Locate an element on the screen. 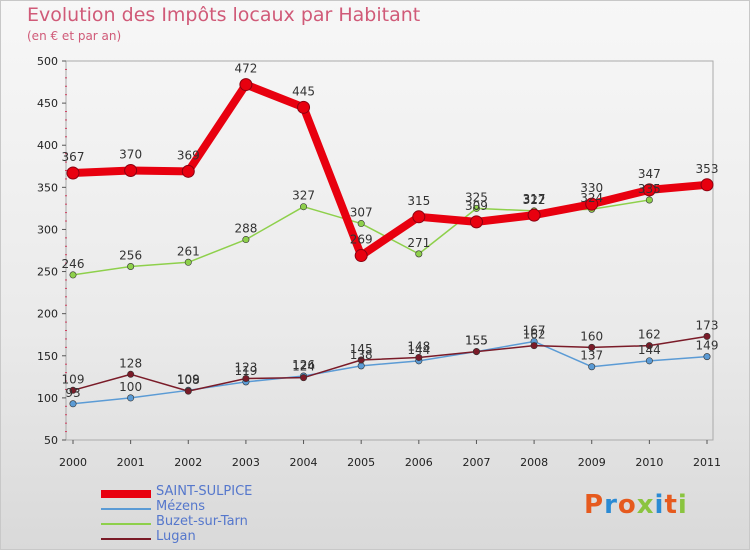 Image resolution: width=750 pixels, height=550 pixels. data-label: 335 is located at coordinates (649, 189).